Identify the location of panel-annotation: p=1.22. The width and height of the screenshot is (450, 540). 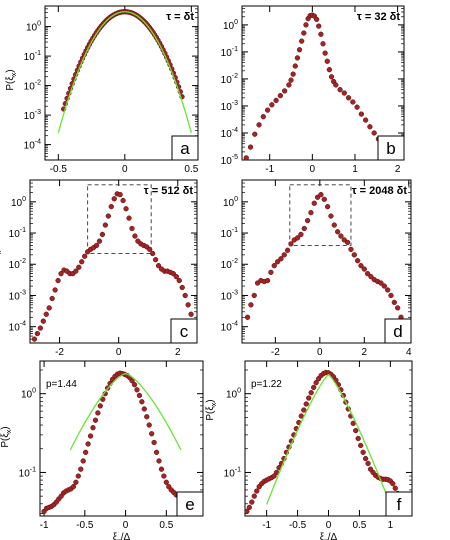
(266, 384).